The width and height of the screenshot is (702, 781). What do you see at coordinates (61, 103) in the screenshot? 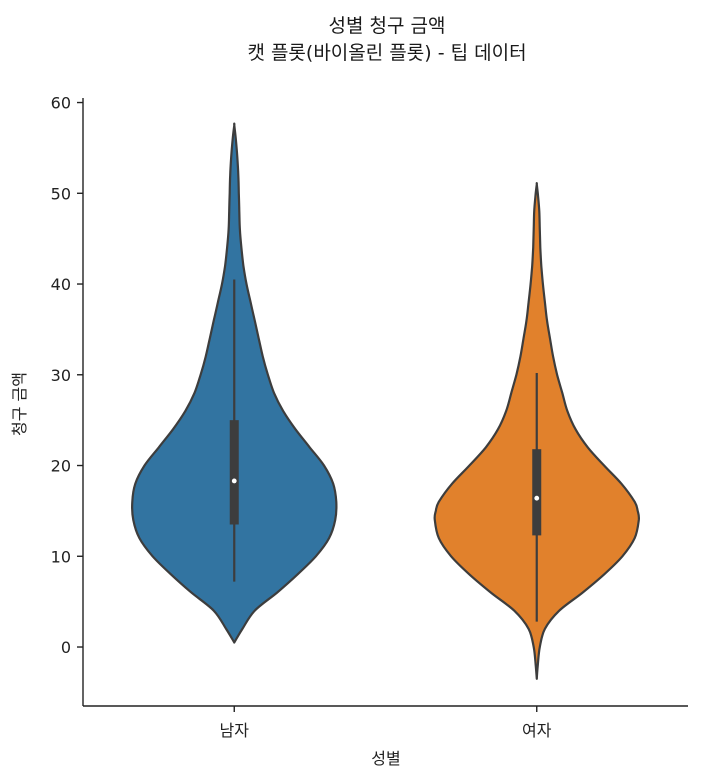
I see `y-tick-label: 60` at bounding box center [61, 103].